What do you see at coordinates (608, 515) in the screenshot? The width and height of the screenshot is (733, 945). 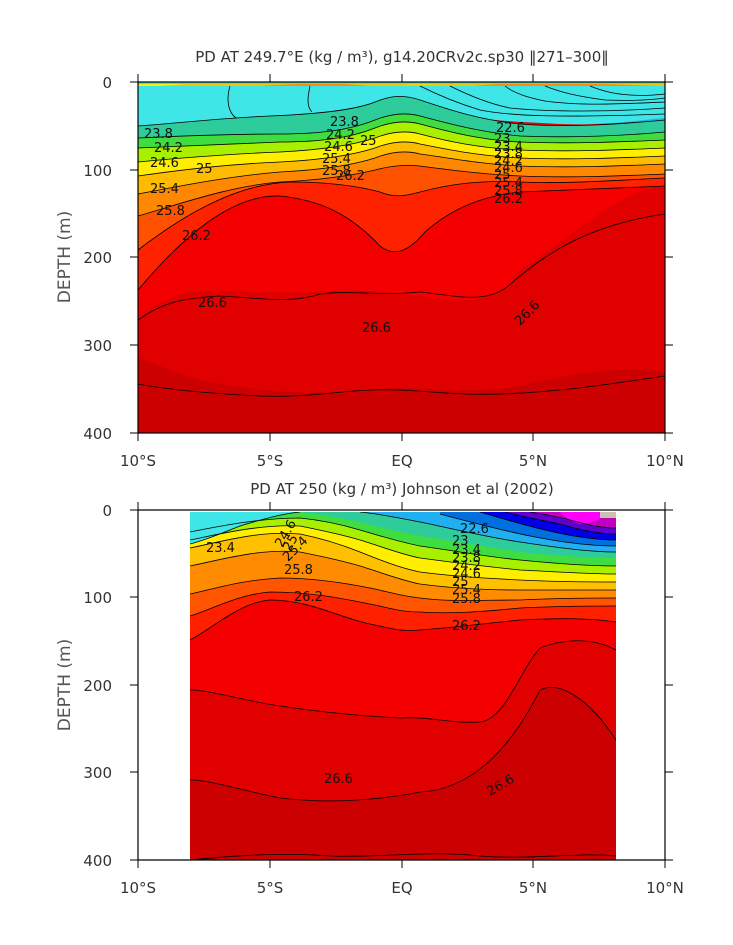 I see `fill-missing` at bounding box center [608, 515].